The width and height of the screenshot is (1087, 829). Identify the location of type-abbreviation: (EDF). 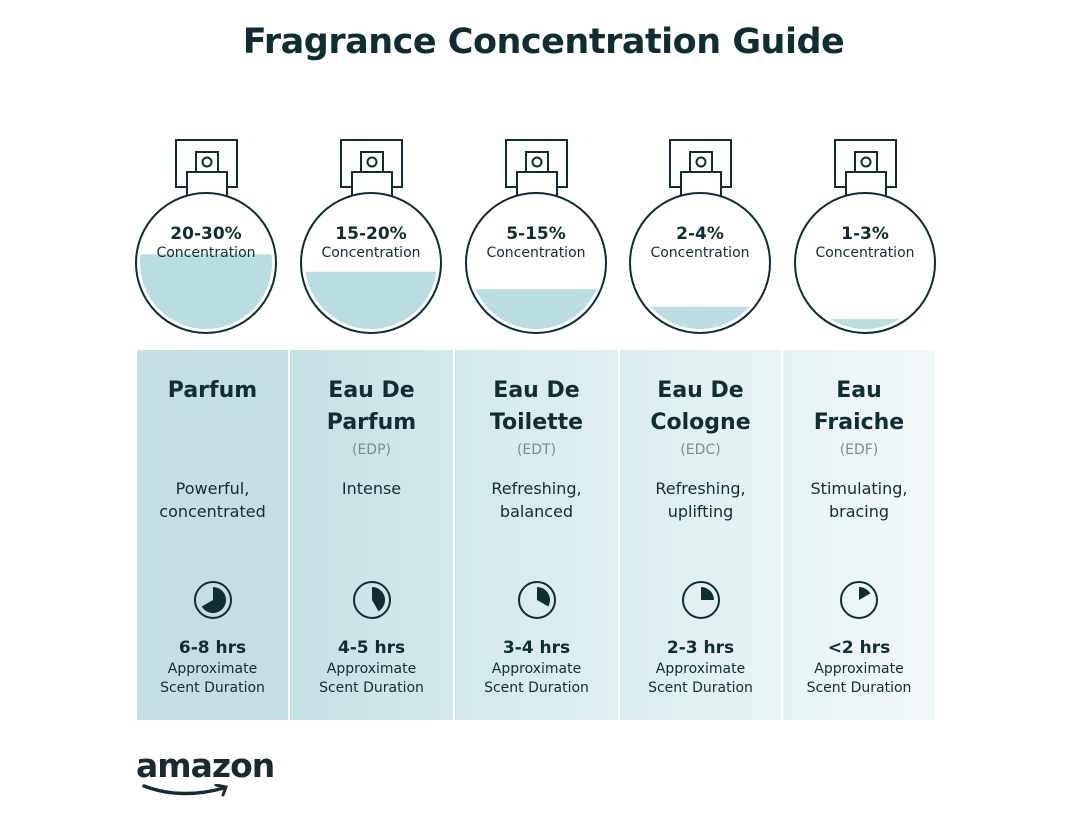
(859, 450).